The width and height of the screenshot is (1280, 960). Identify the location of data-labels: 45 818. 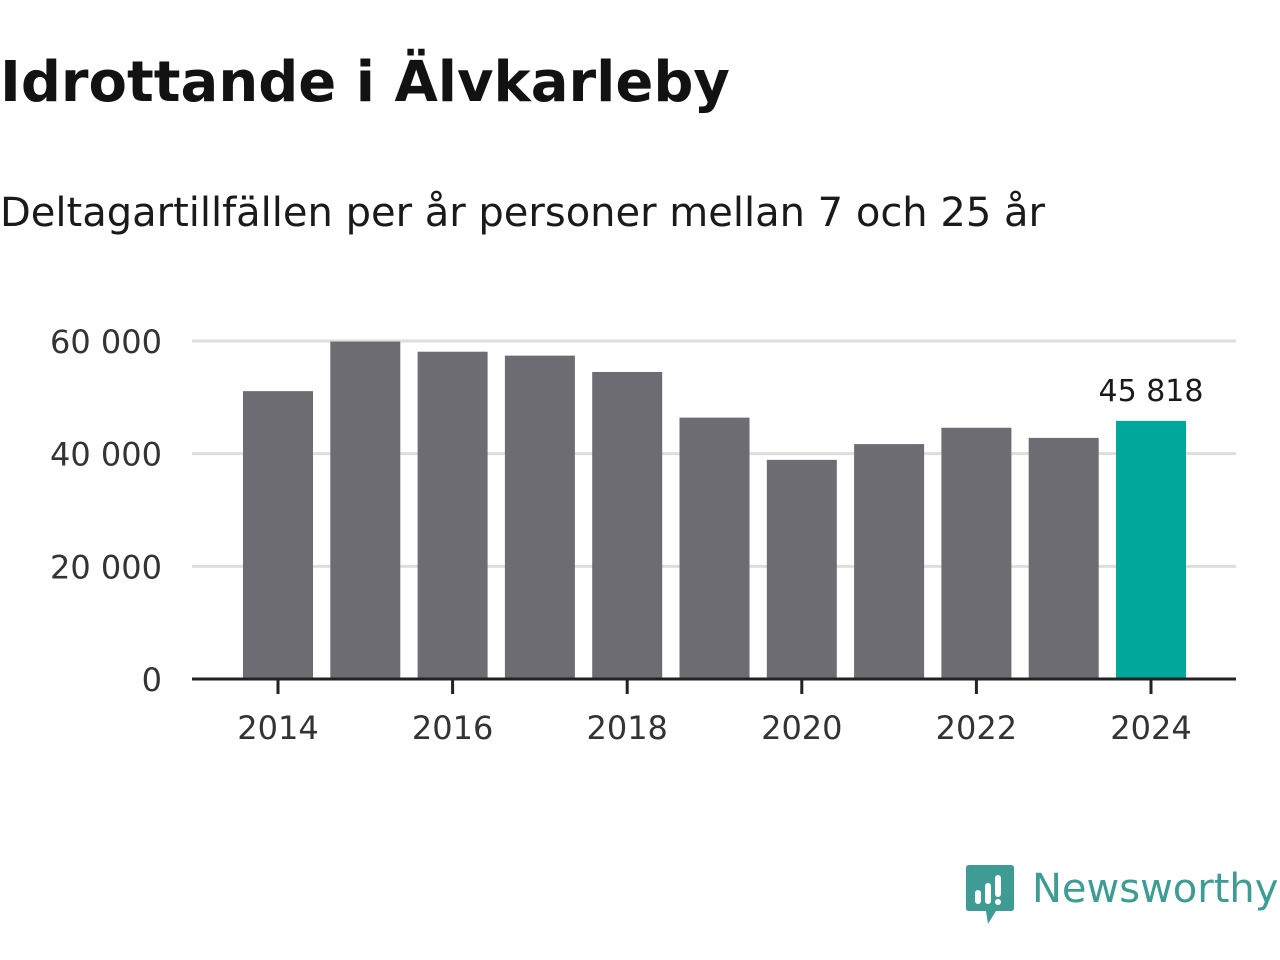
(1151, 391).